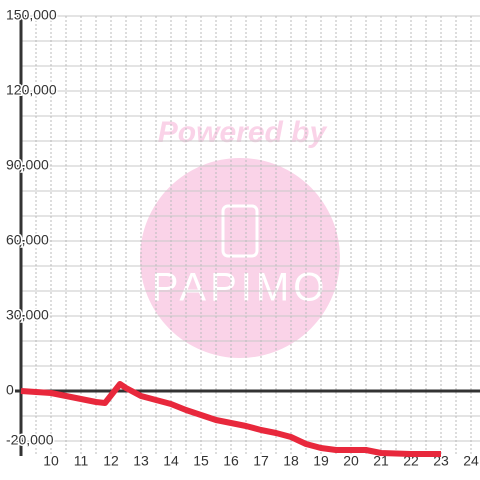 Image resolution: width=480 pixels, height=480 pixels. Describe the element at coordinates (141, 461) in the screenshot. I see `x-tick-label: 13` at that location.